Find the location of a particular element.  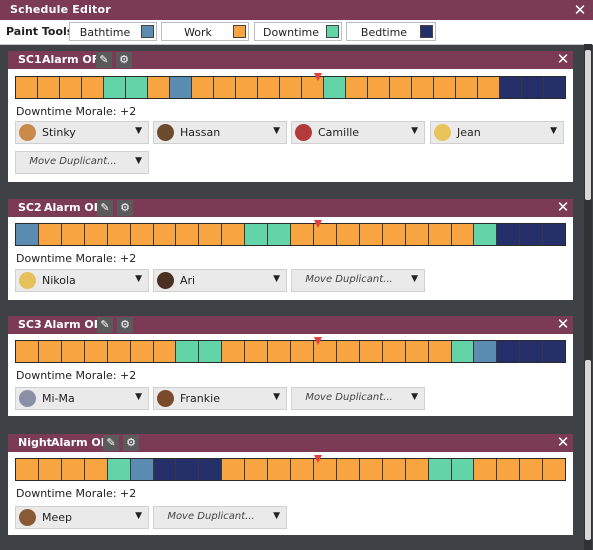

scrollbar-thumb is located at coordinates (588, 125).